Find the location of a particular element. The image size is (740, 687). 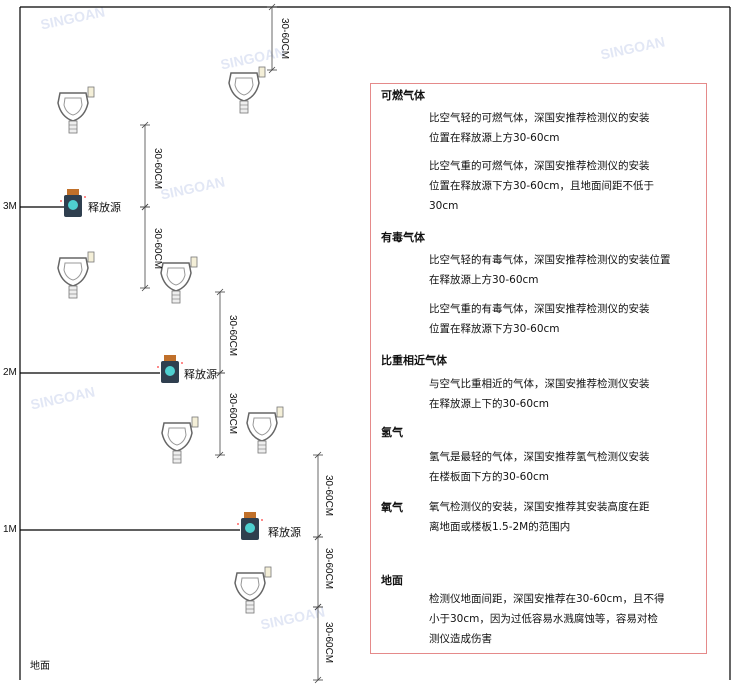

paragraph-line: 比空气轻的有毒气体，深国安推荐检测仪的安装位置 is located at coordinates (550, 260).